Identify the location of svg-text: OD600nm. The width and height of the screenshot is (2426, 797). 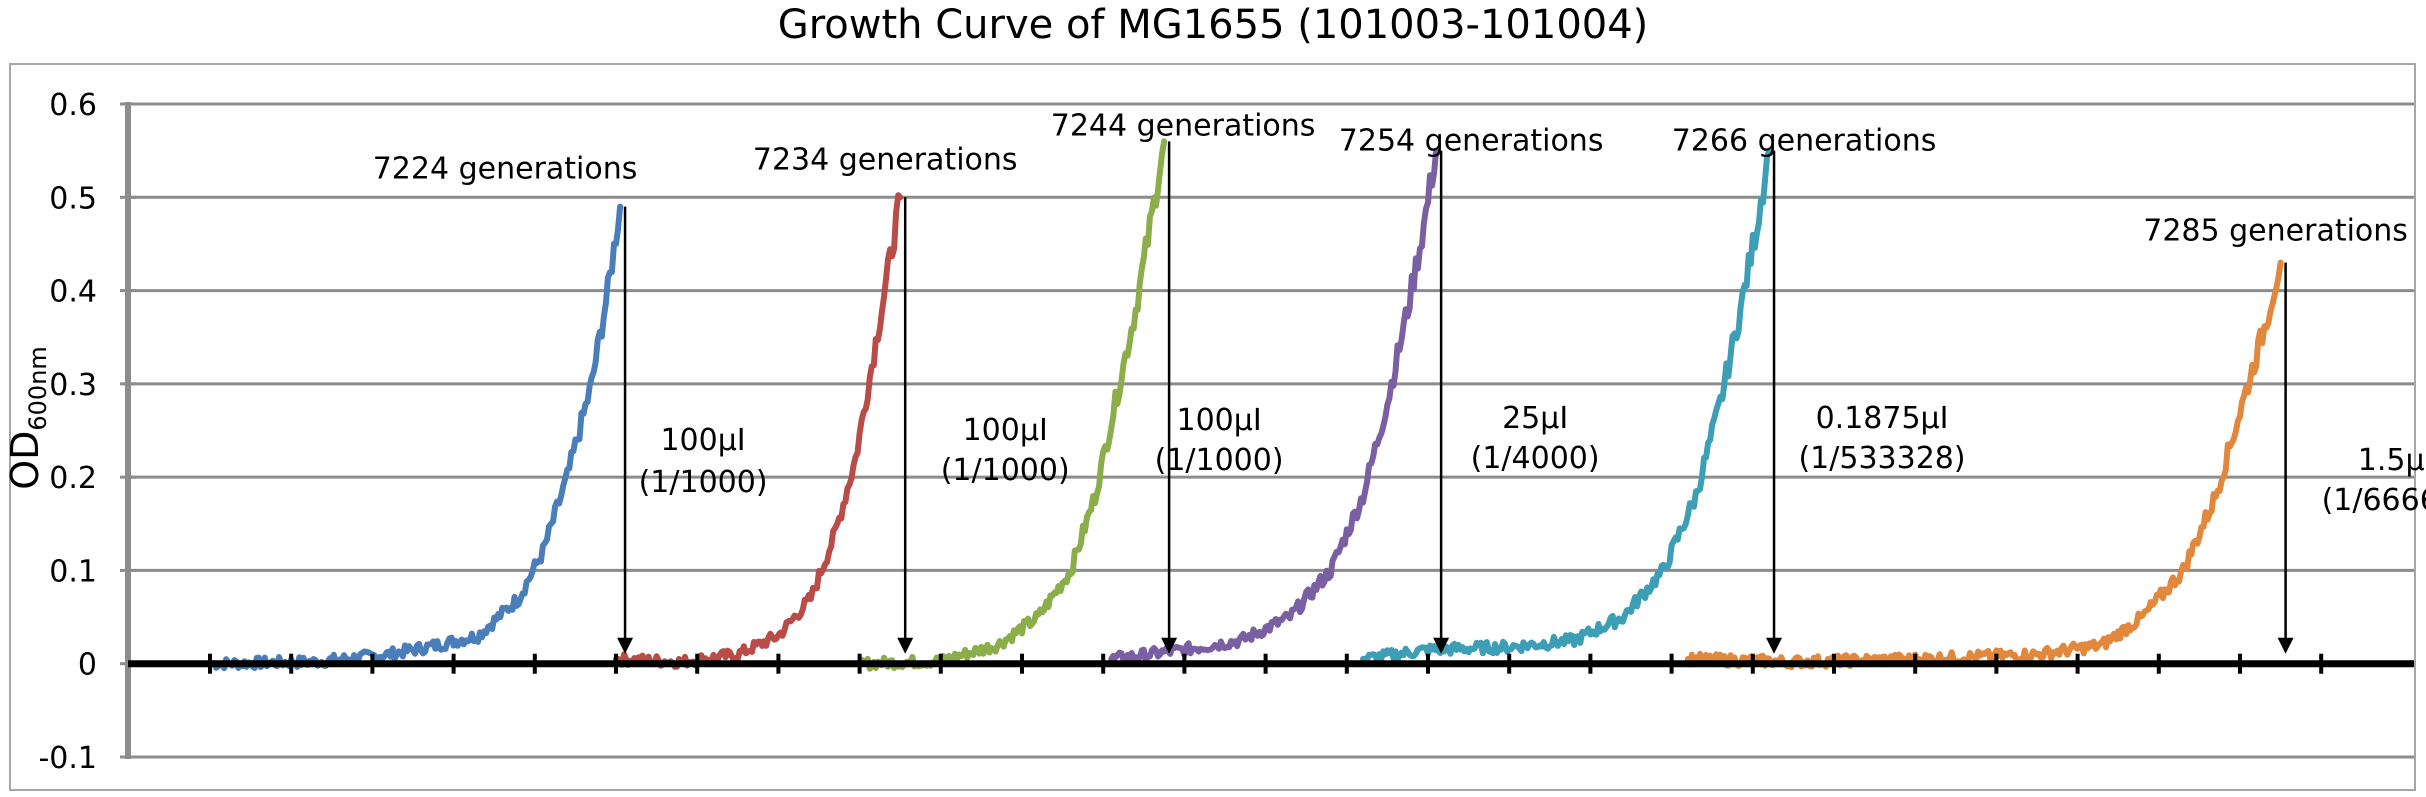
(27, 418).